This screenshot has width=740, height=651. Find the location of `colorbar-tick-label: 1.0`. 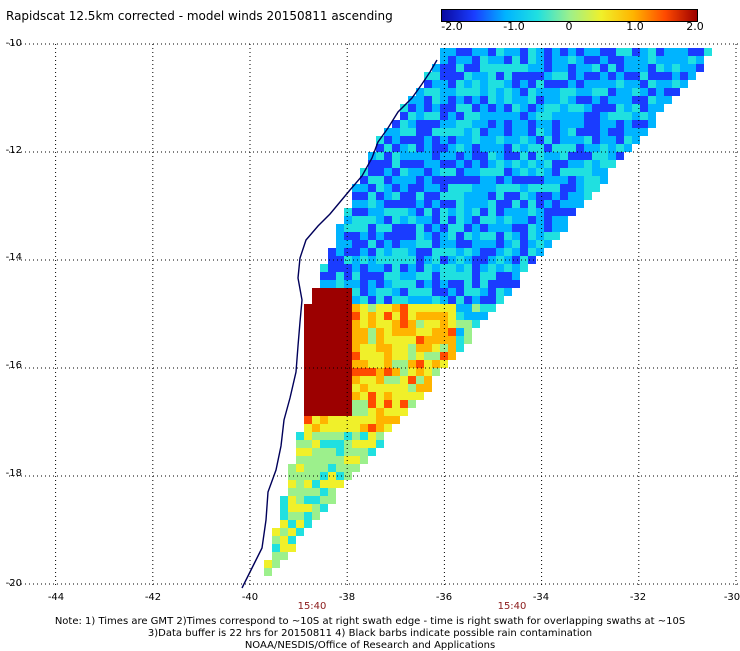

colorbar-tick-label: 1.0 is located at coordinates (635, 26).